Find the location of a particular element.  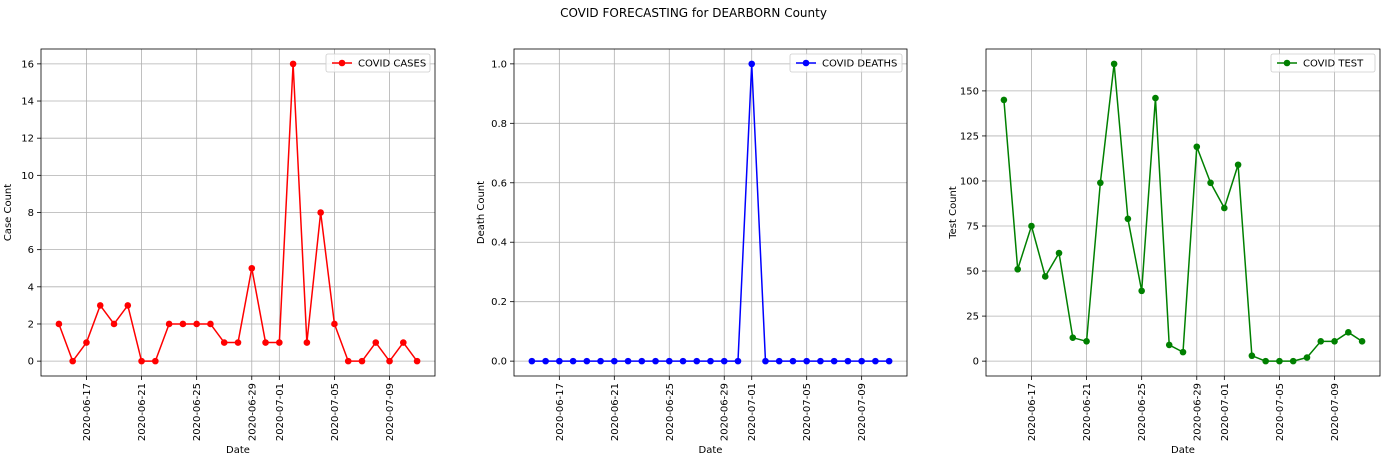

y-tick-label: 1.0 is located at coordinates (499, 64).